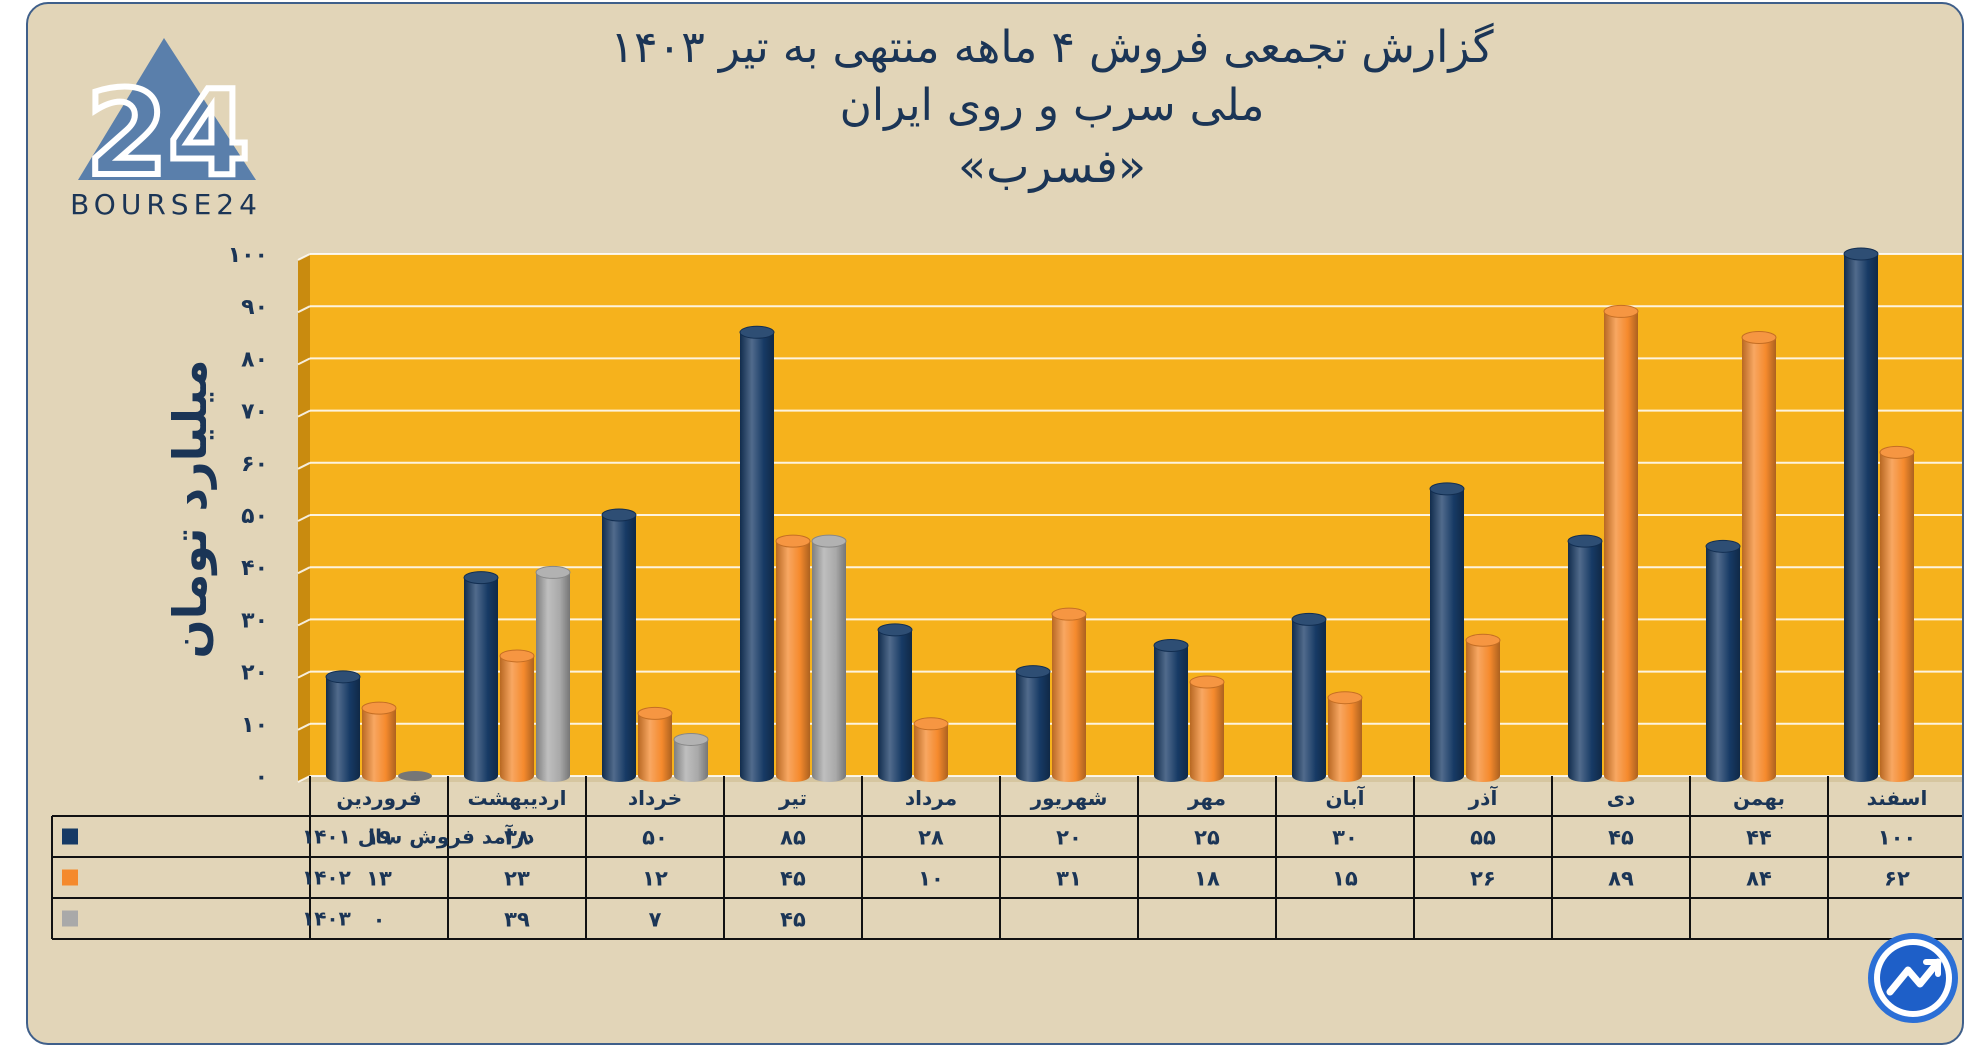  I want to click on trend-button, so click(1913, 978).